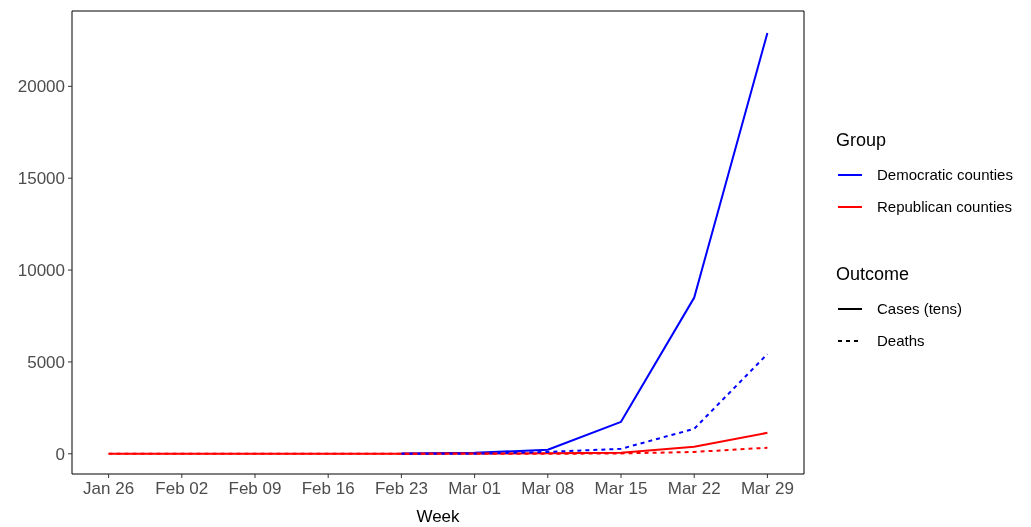 Image resolution: width=1031 pixels, height=527 pixels. Describe the element at coordinates (548, 488) in the screenshot. I see `x-tick-label: Mar 08` at that location.